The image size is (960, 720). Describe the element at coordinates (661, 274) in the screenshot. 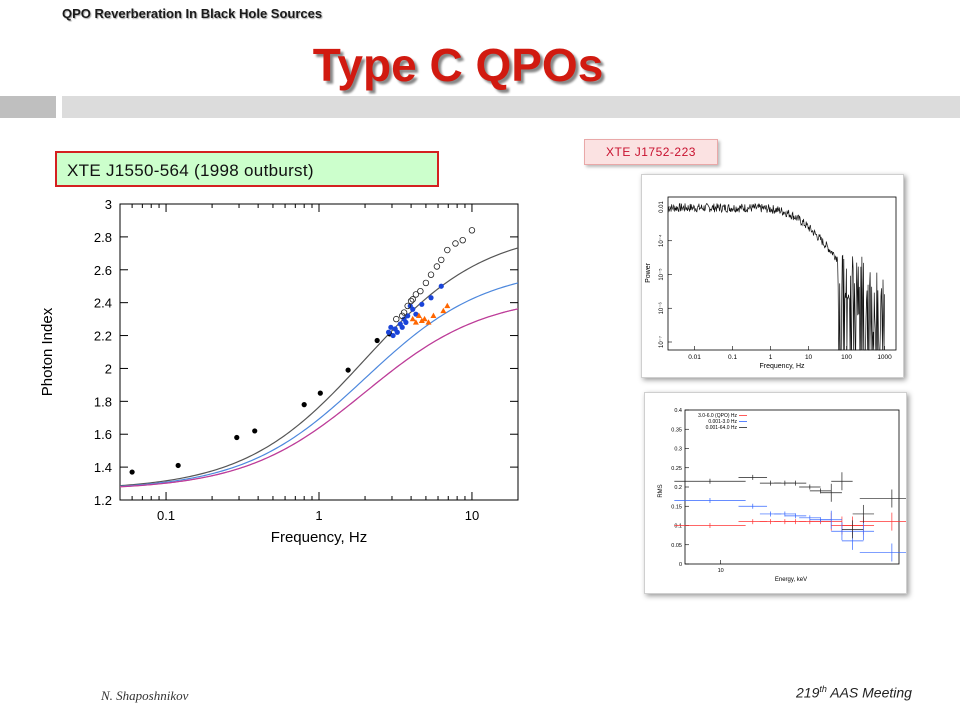

I see `psd-y-tick-label: 10⁻⁵` at that location.